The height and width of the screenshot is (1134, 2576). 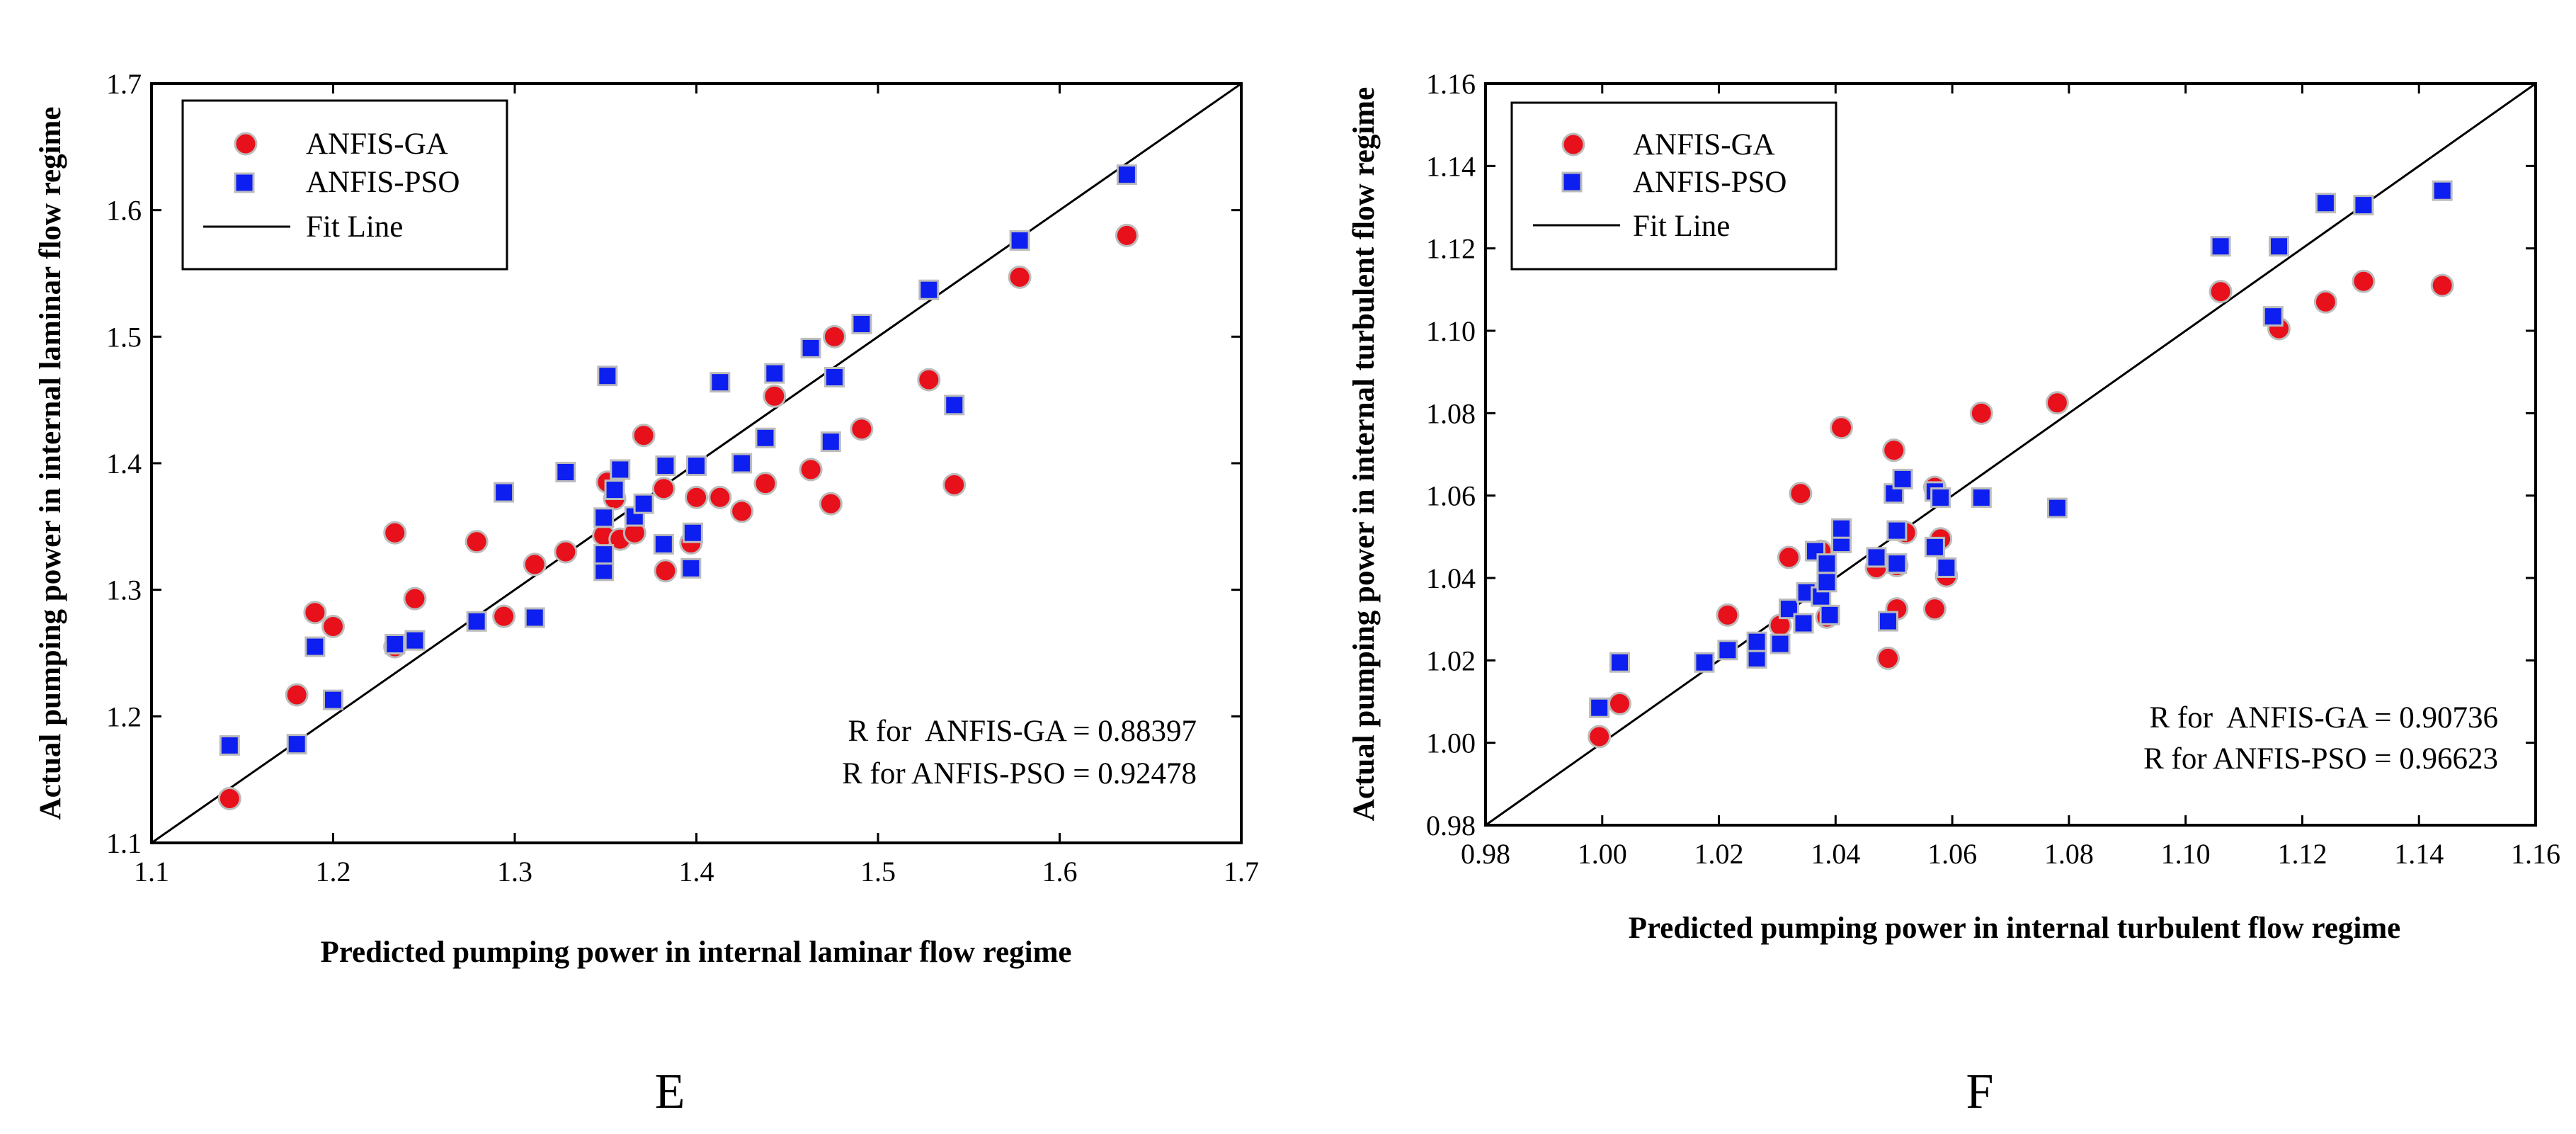 I want to click on x-tick-label: 1.00, so click(x=1603, y=854).